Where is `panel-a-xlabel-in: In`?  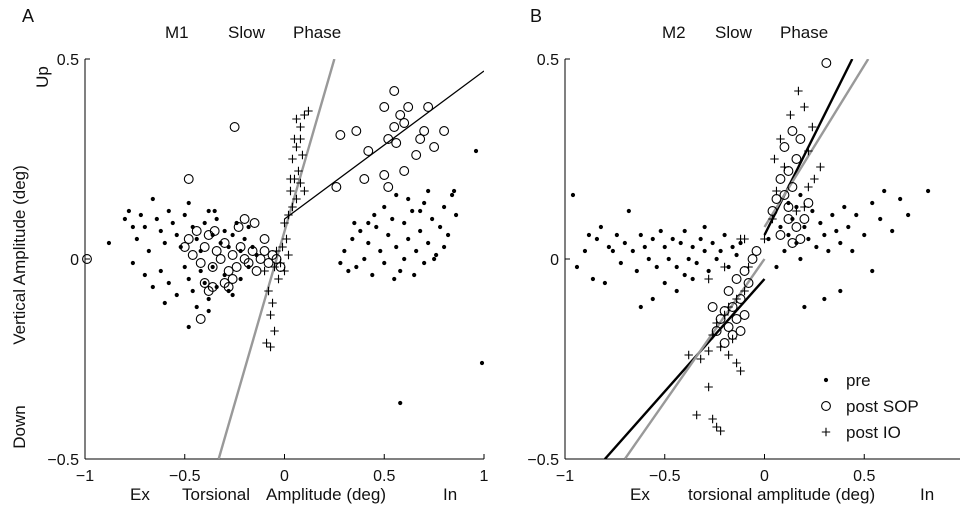 panel-a-xlabel-in: In is located at coordinates (450, 494).